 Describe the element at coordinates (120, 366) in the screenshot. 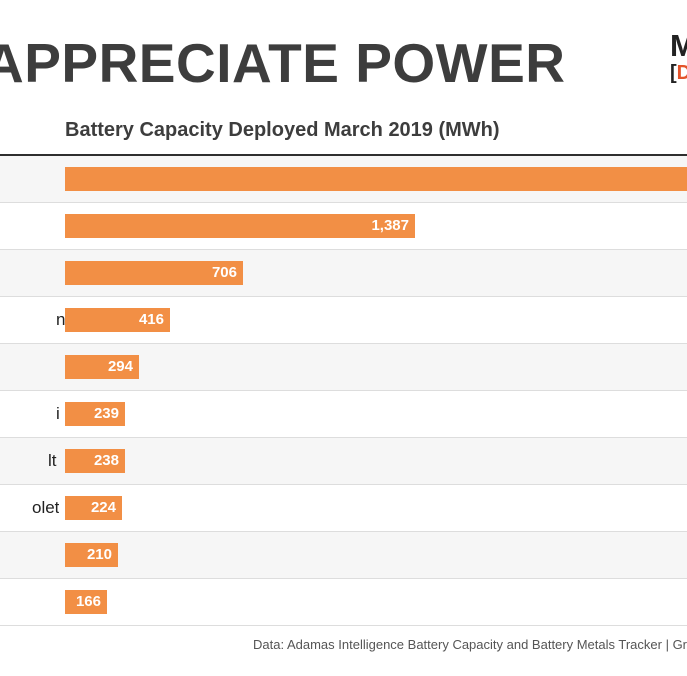

I see `bar-value-label: 294` at that location.